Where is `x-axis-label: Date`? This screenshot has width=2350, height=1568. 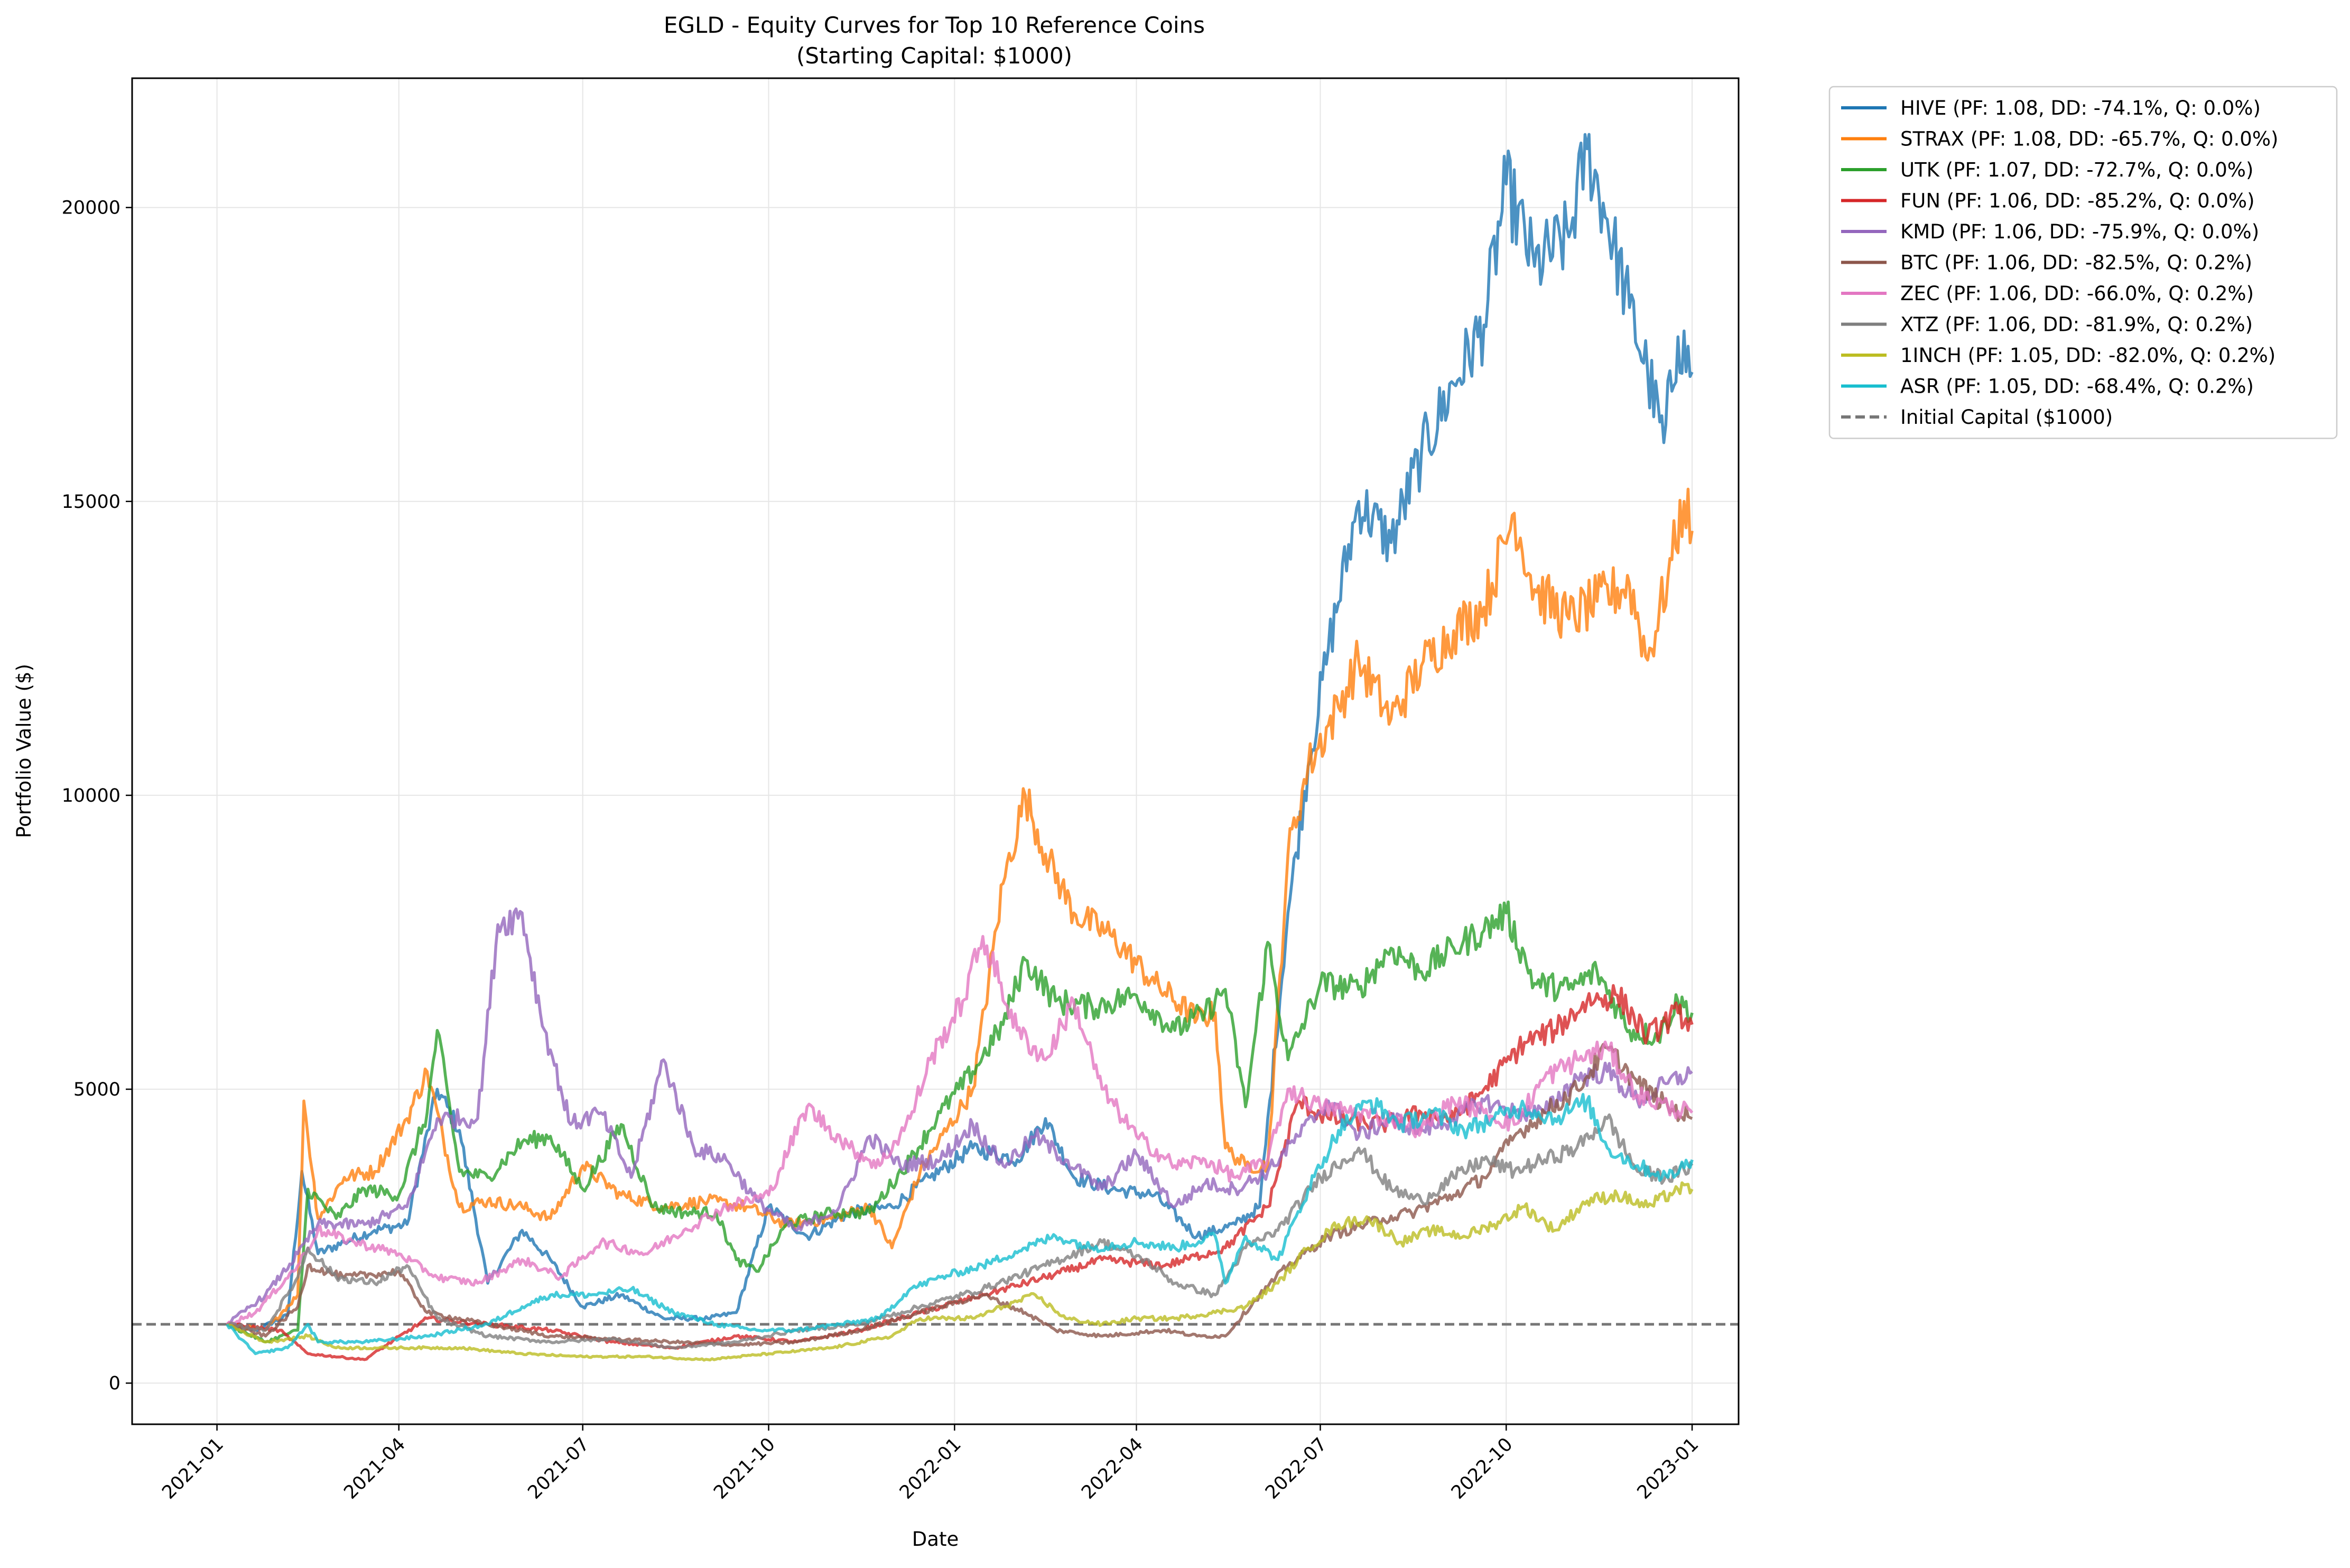
x-axis-label: Date is located at coordinates (935, 1540).